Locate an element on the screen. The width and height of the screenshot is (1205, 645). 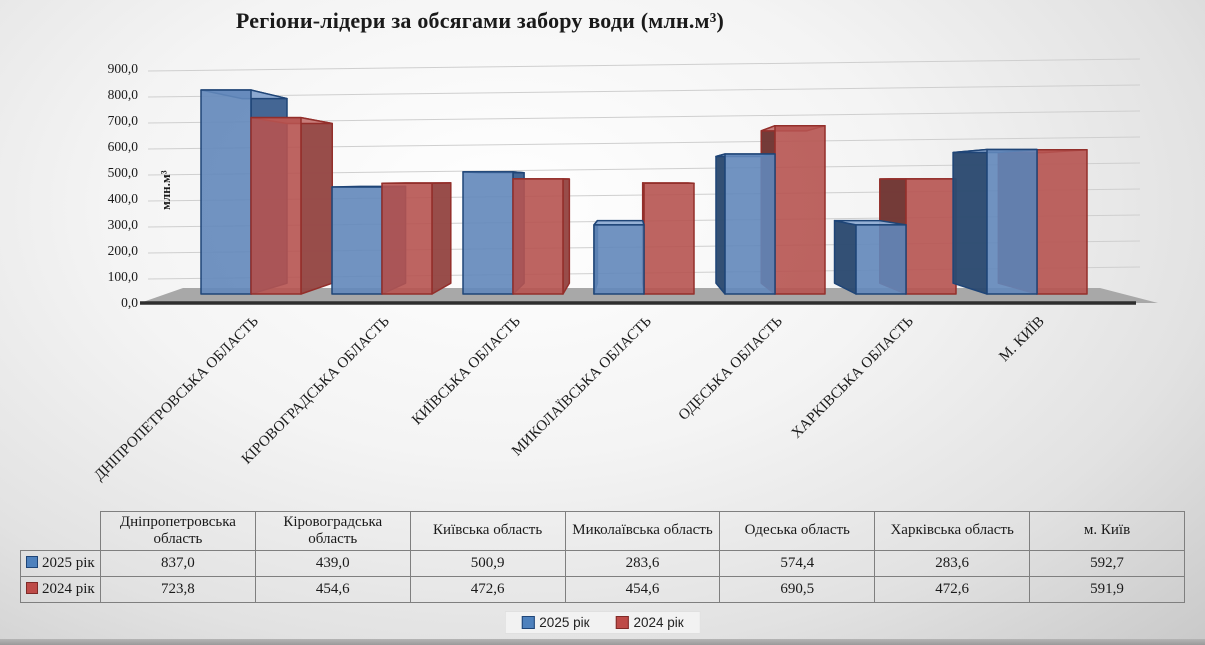
bar-2024-1-front is located at coordinates (407, 238).